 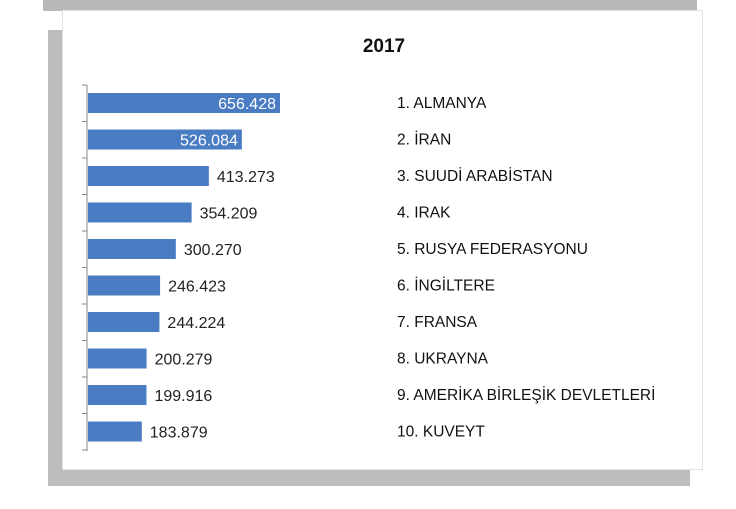 I want to click on category-label: 2. İRAN, so click(x=424, y=140).